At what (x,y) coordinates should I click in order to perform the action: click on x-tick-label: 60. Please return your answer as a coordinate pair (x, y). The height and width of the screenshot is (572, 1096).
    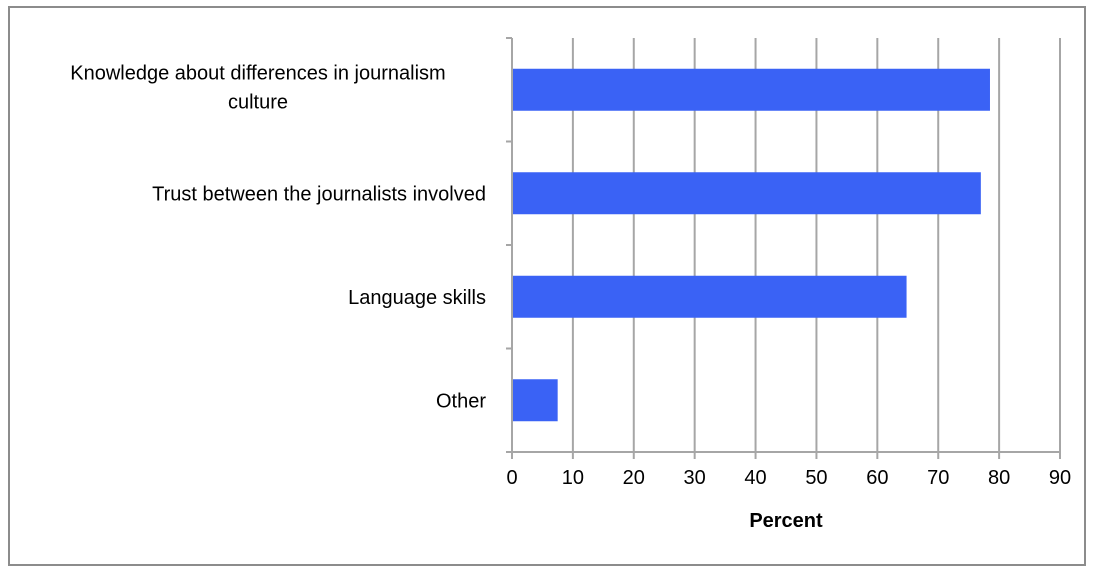
    Looking at the image, I should click on (877, 478).